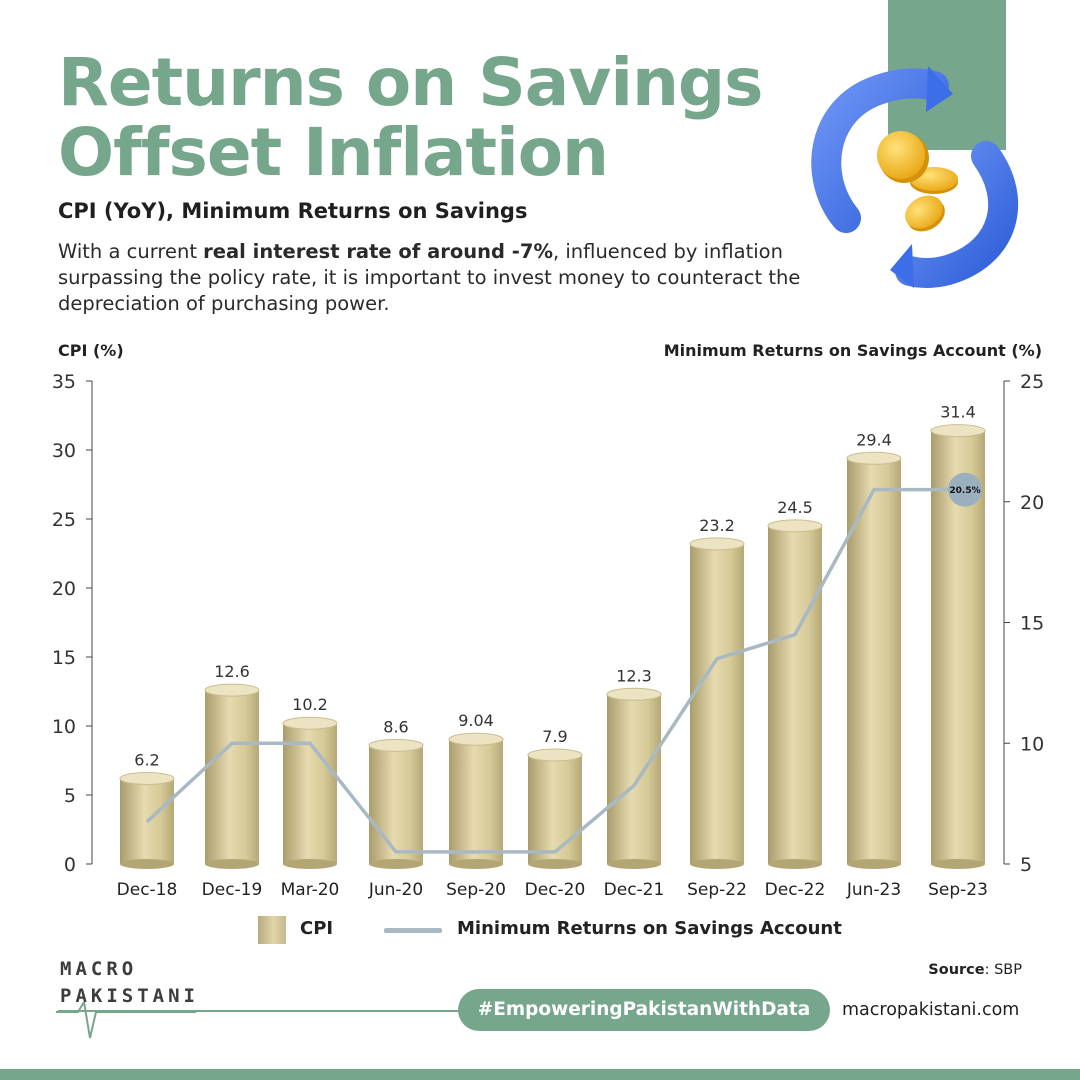 The width and height of the screenshot is (1080, 1080). What do you see at coordinates (555, 890) in the screenshot?
I see `x-tick-label: Dec-20` at bounding box center [555, 890].